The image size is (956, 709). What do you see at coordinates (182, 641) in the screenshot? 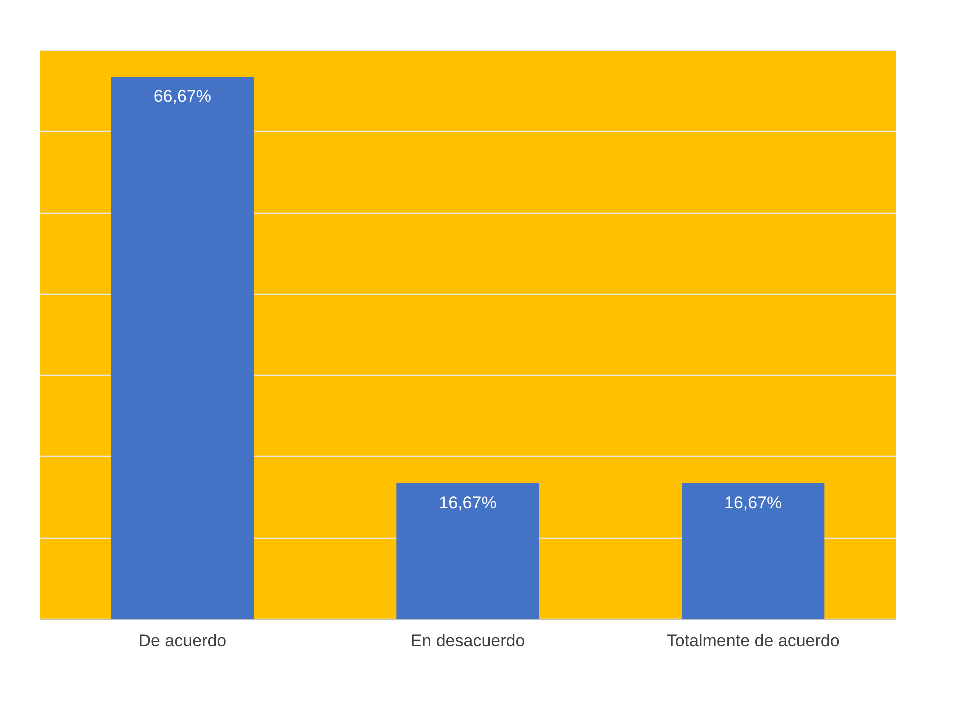
I see `x-tick-label: De acuerdo` at bounding box center [182, 641].